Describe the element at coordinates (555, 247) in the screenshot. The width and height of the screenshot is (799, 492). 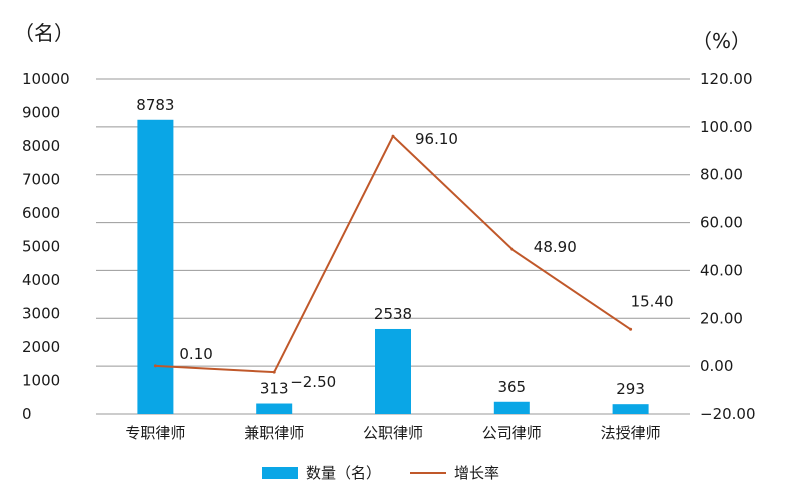
I see `line-data-label: 48.90` at that location.